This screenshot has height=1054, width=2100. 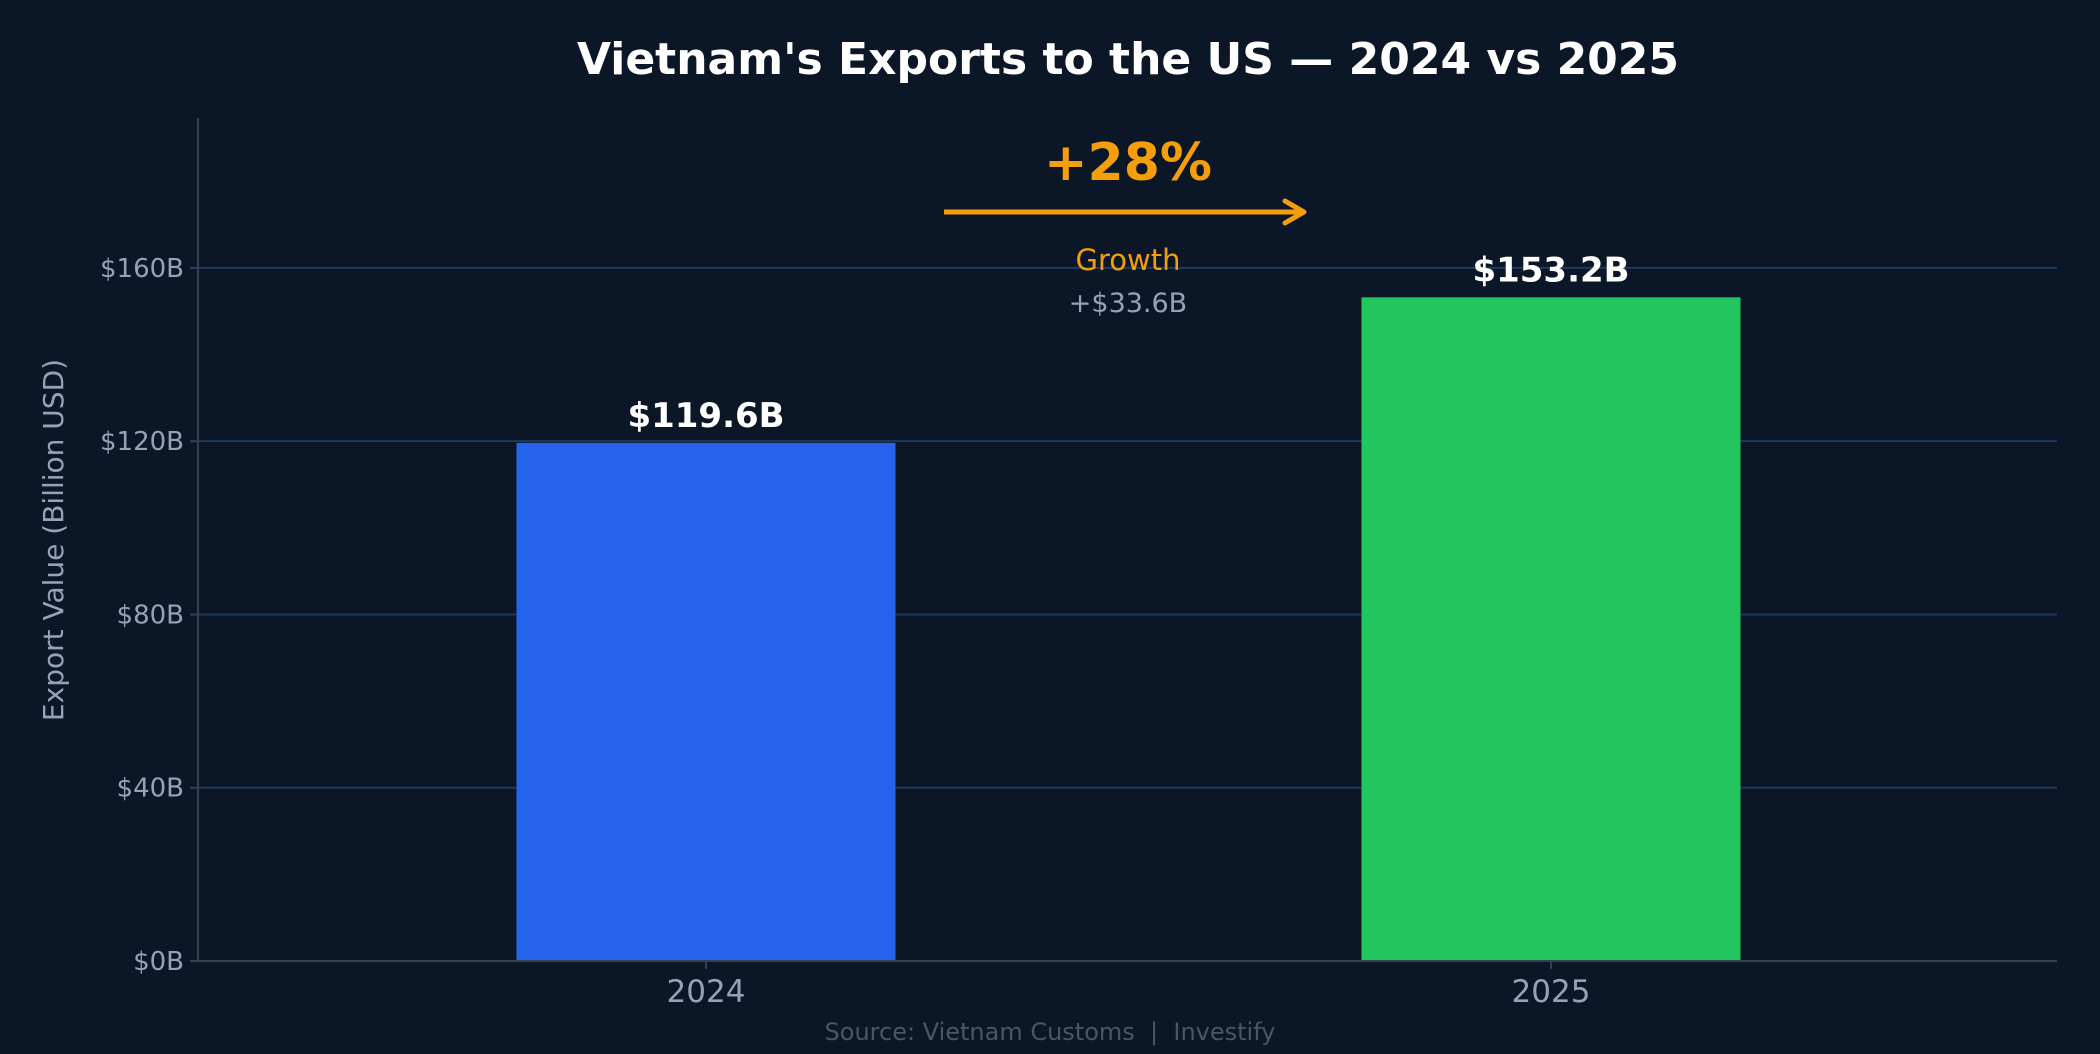 I want to click on bar-2025, so click(x=1551, y=629).